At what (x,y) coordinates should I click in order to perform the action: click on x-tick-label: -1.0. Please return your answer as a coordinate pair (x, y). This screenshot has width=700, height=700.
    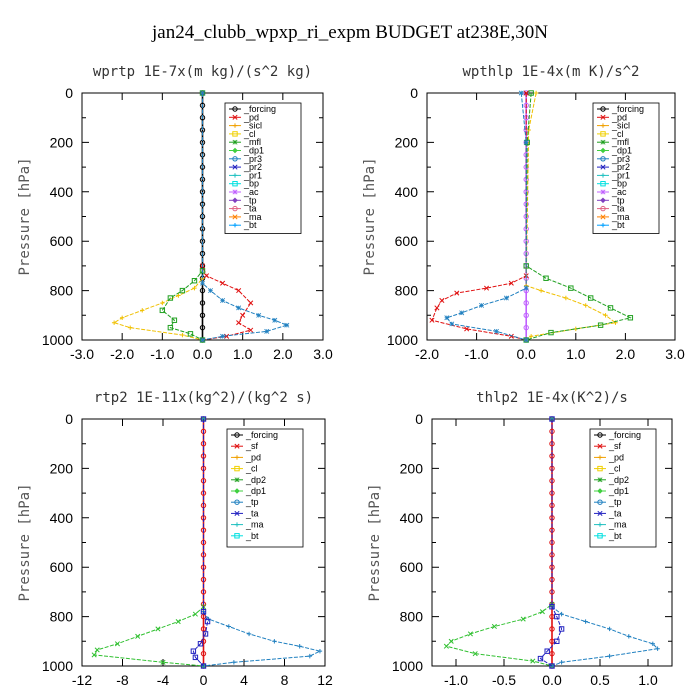
    Looking at the image, I should click on (162, 354).